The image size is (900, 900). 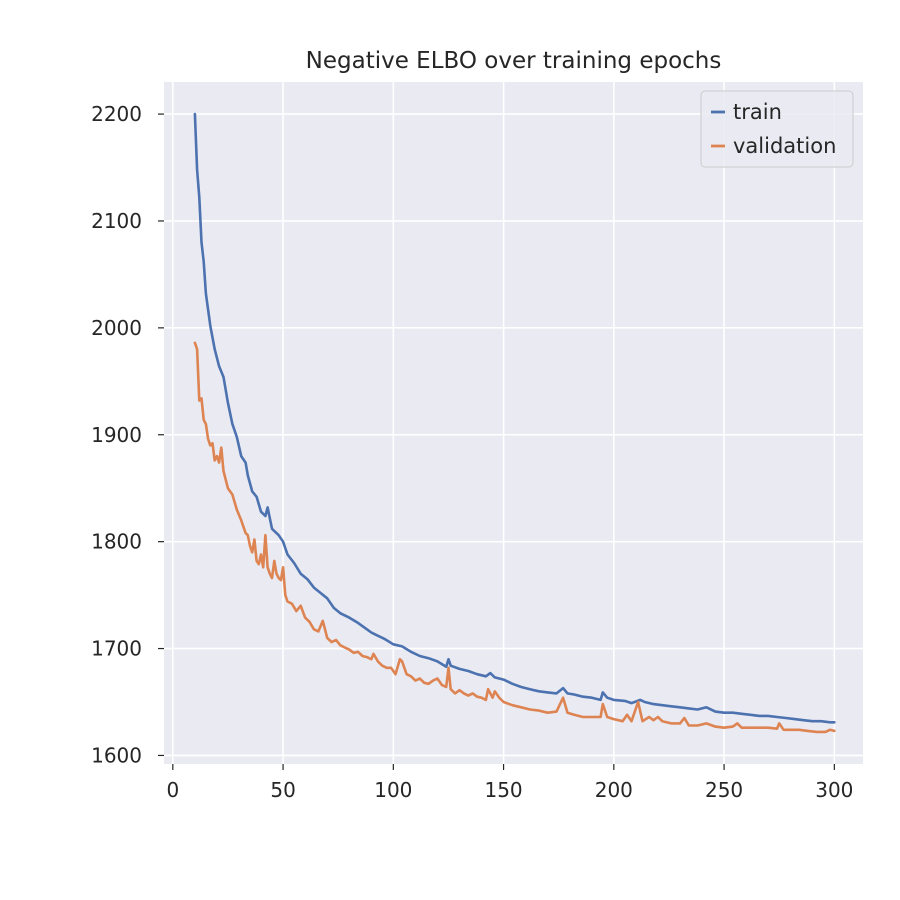 I want to click on x-tick-label: 100, so click(x=393, y=790).